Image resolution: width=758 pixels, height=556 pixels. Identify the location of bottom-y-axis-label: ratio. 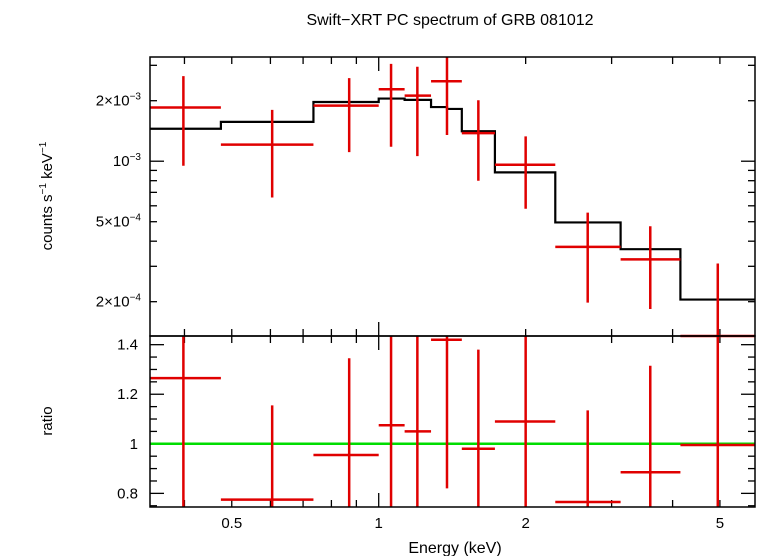
(47, 420).